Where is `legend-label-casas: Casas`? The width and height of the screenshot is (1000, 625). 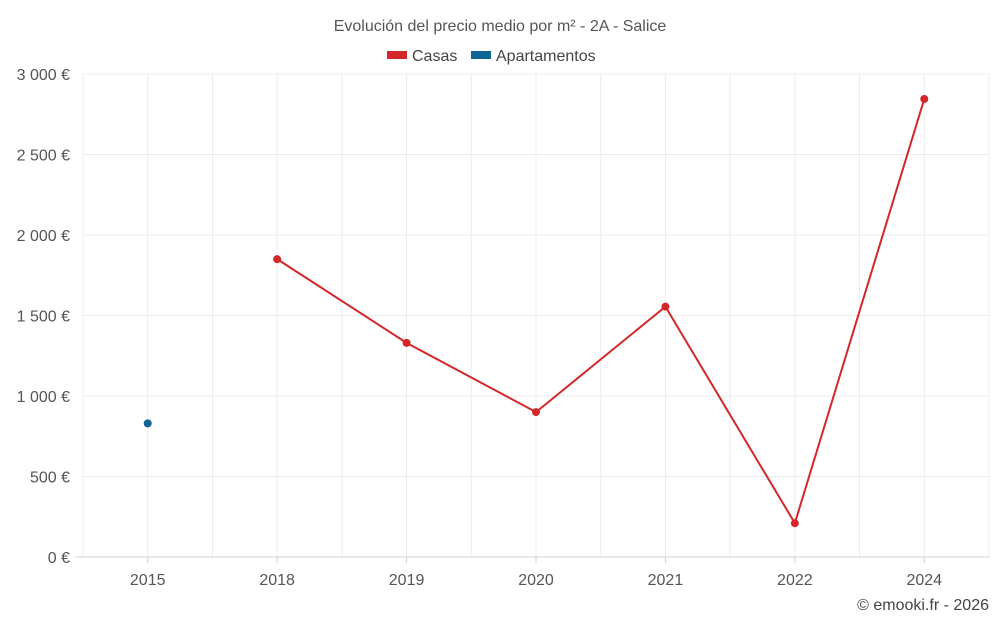
legend-label-casas: Casas is located at coordinates (434, 56).